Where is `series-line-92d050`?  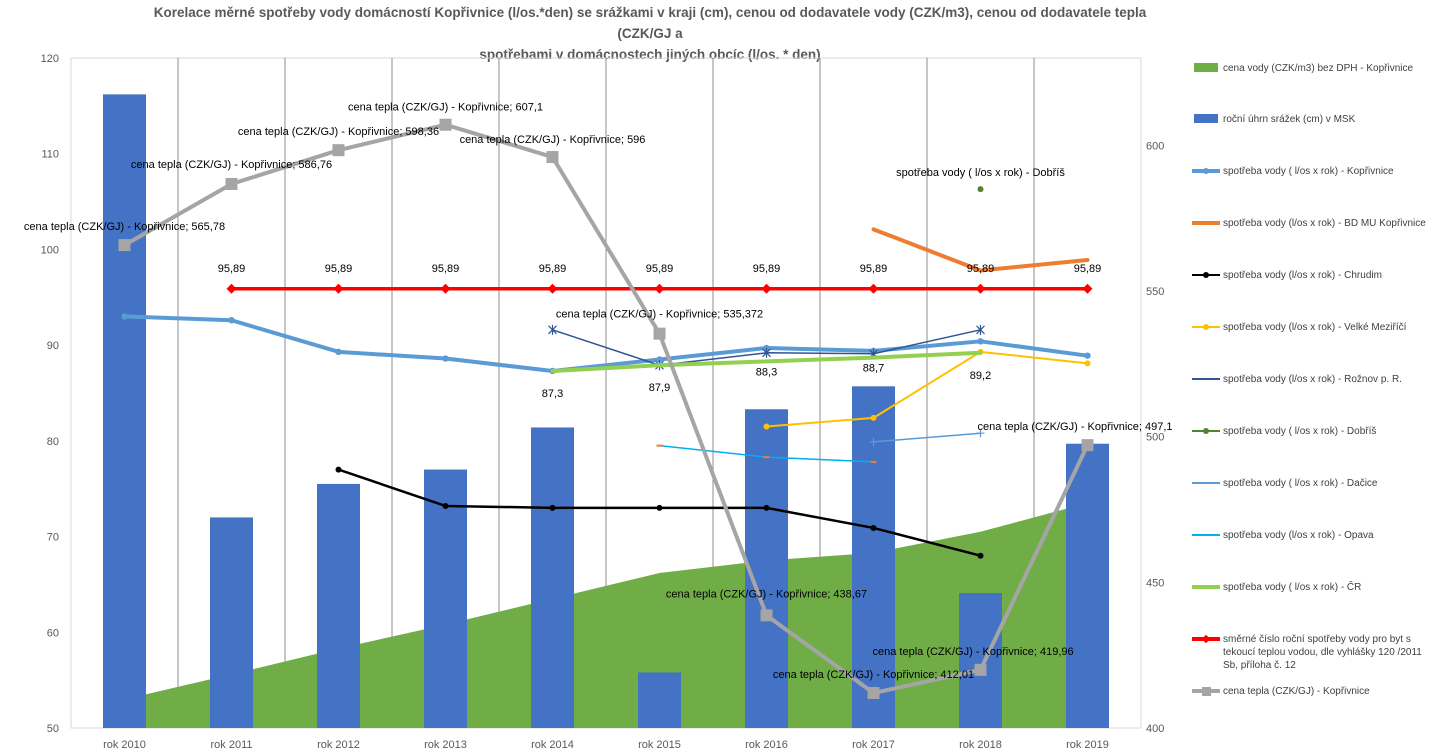
series-line-92d050 is located at coordinates (766, 361).